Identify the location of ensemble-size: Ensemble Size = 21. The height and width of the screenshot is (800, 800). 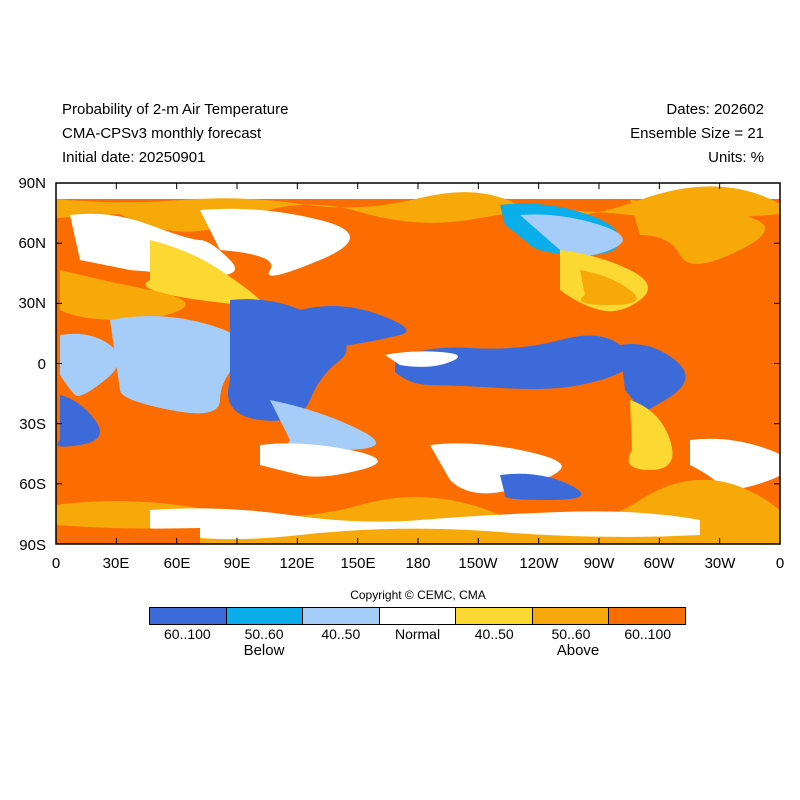
(697, 133).